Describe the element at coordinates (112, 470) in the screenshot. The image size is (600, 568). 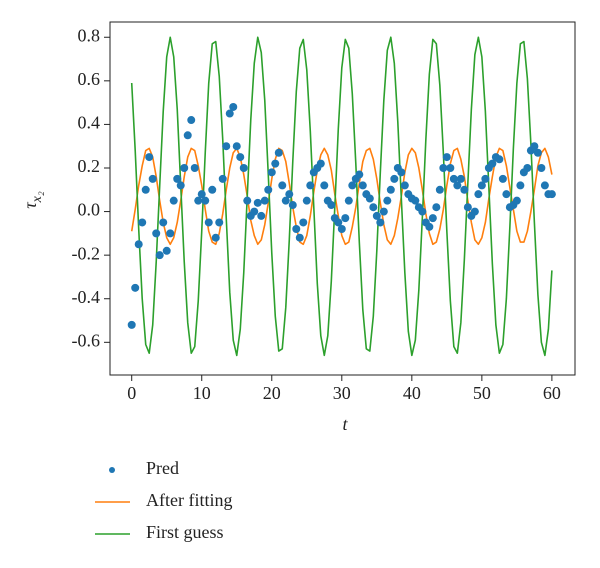
I see `legend-marker` at that location.